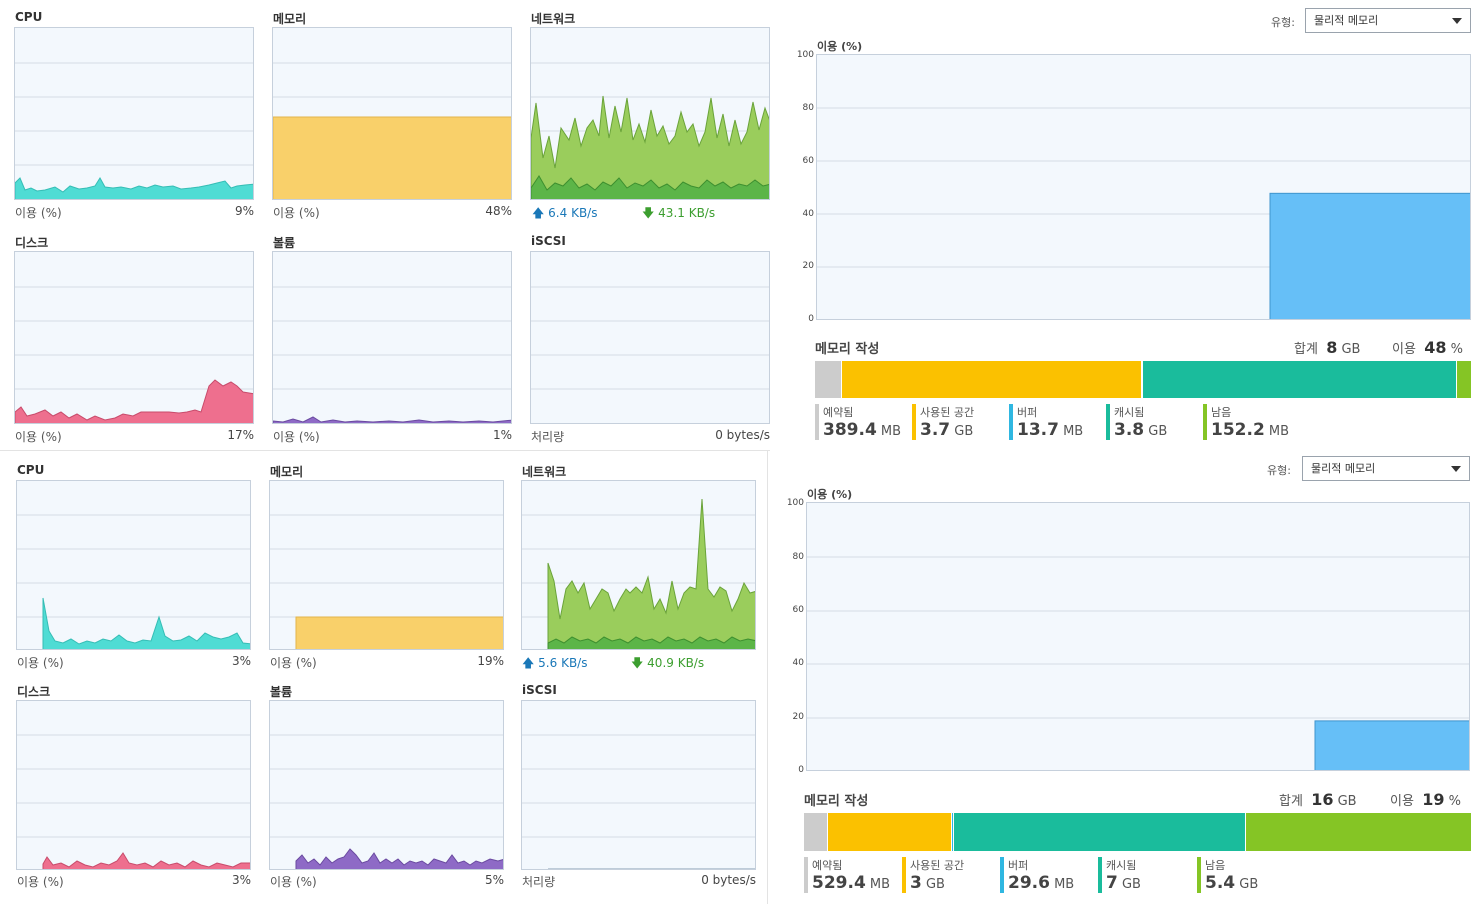 The width and height of the screenshot is (1481, 904). Describe the element at coordinates (947, 430) in the screenshot. I see `legend-value: 3.7 GB` at that location.